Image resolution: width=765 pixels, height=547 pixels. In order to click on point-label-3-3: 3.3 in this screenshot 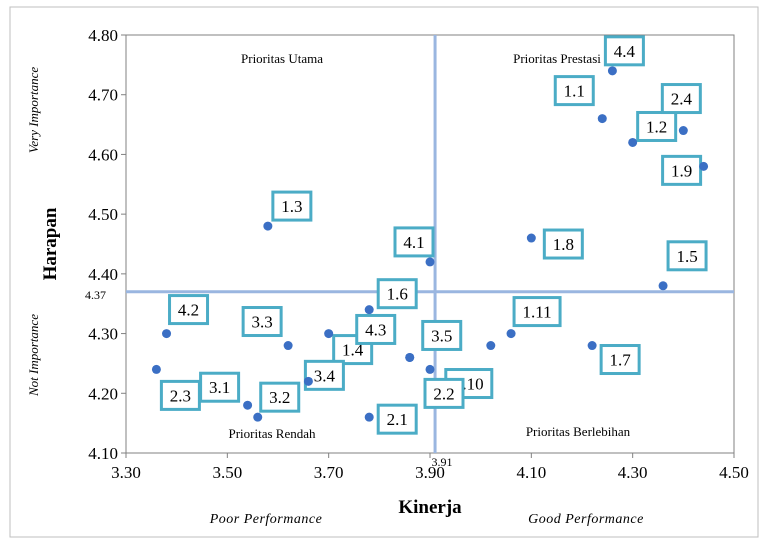, I will do `click(262, 322)`.